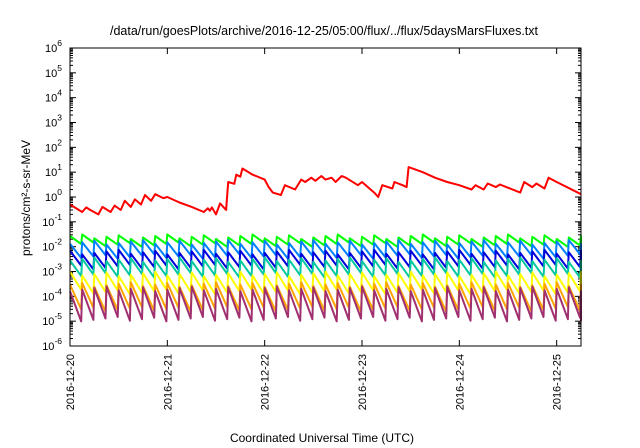 This screenshot has height=448, width=640. What do you see at coordinates (53, 96) in the screenshot?
I see `y-tick-label: 10⁴` at bounding box center [53, 96].